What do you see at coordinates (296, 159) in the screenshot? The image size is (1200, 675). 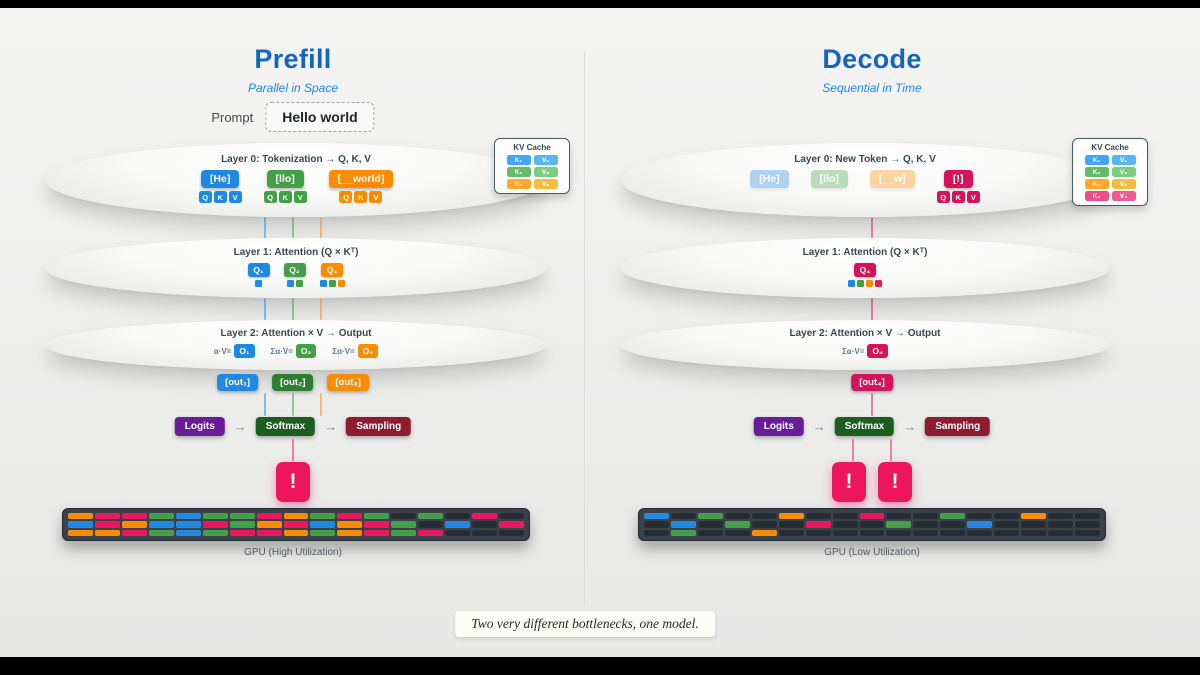 I see `layer0-title: Layer 0: Tokenization → Q, K, V` at bounding box center [296, 159].